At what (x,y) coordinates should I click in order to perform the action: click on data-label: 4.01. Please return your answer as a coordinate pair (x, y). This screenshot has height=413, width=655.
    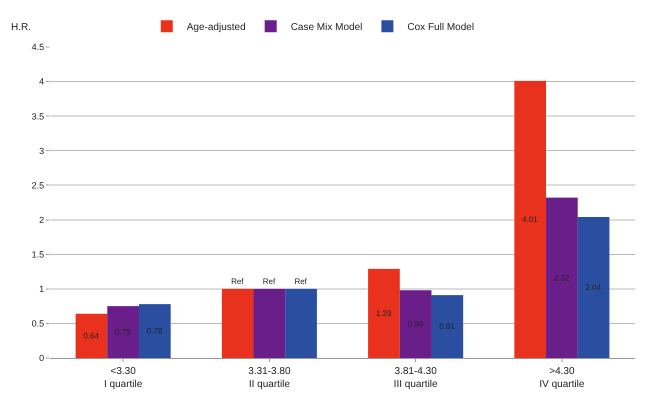
    Looking at the image, I should click on (530, 219).